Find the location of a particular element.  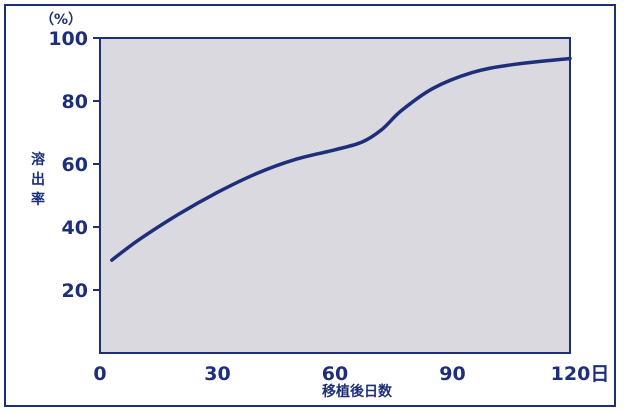

x-axis-ticks: 0 30 60 90 120日 is located at coordinates (351, 374).